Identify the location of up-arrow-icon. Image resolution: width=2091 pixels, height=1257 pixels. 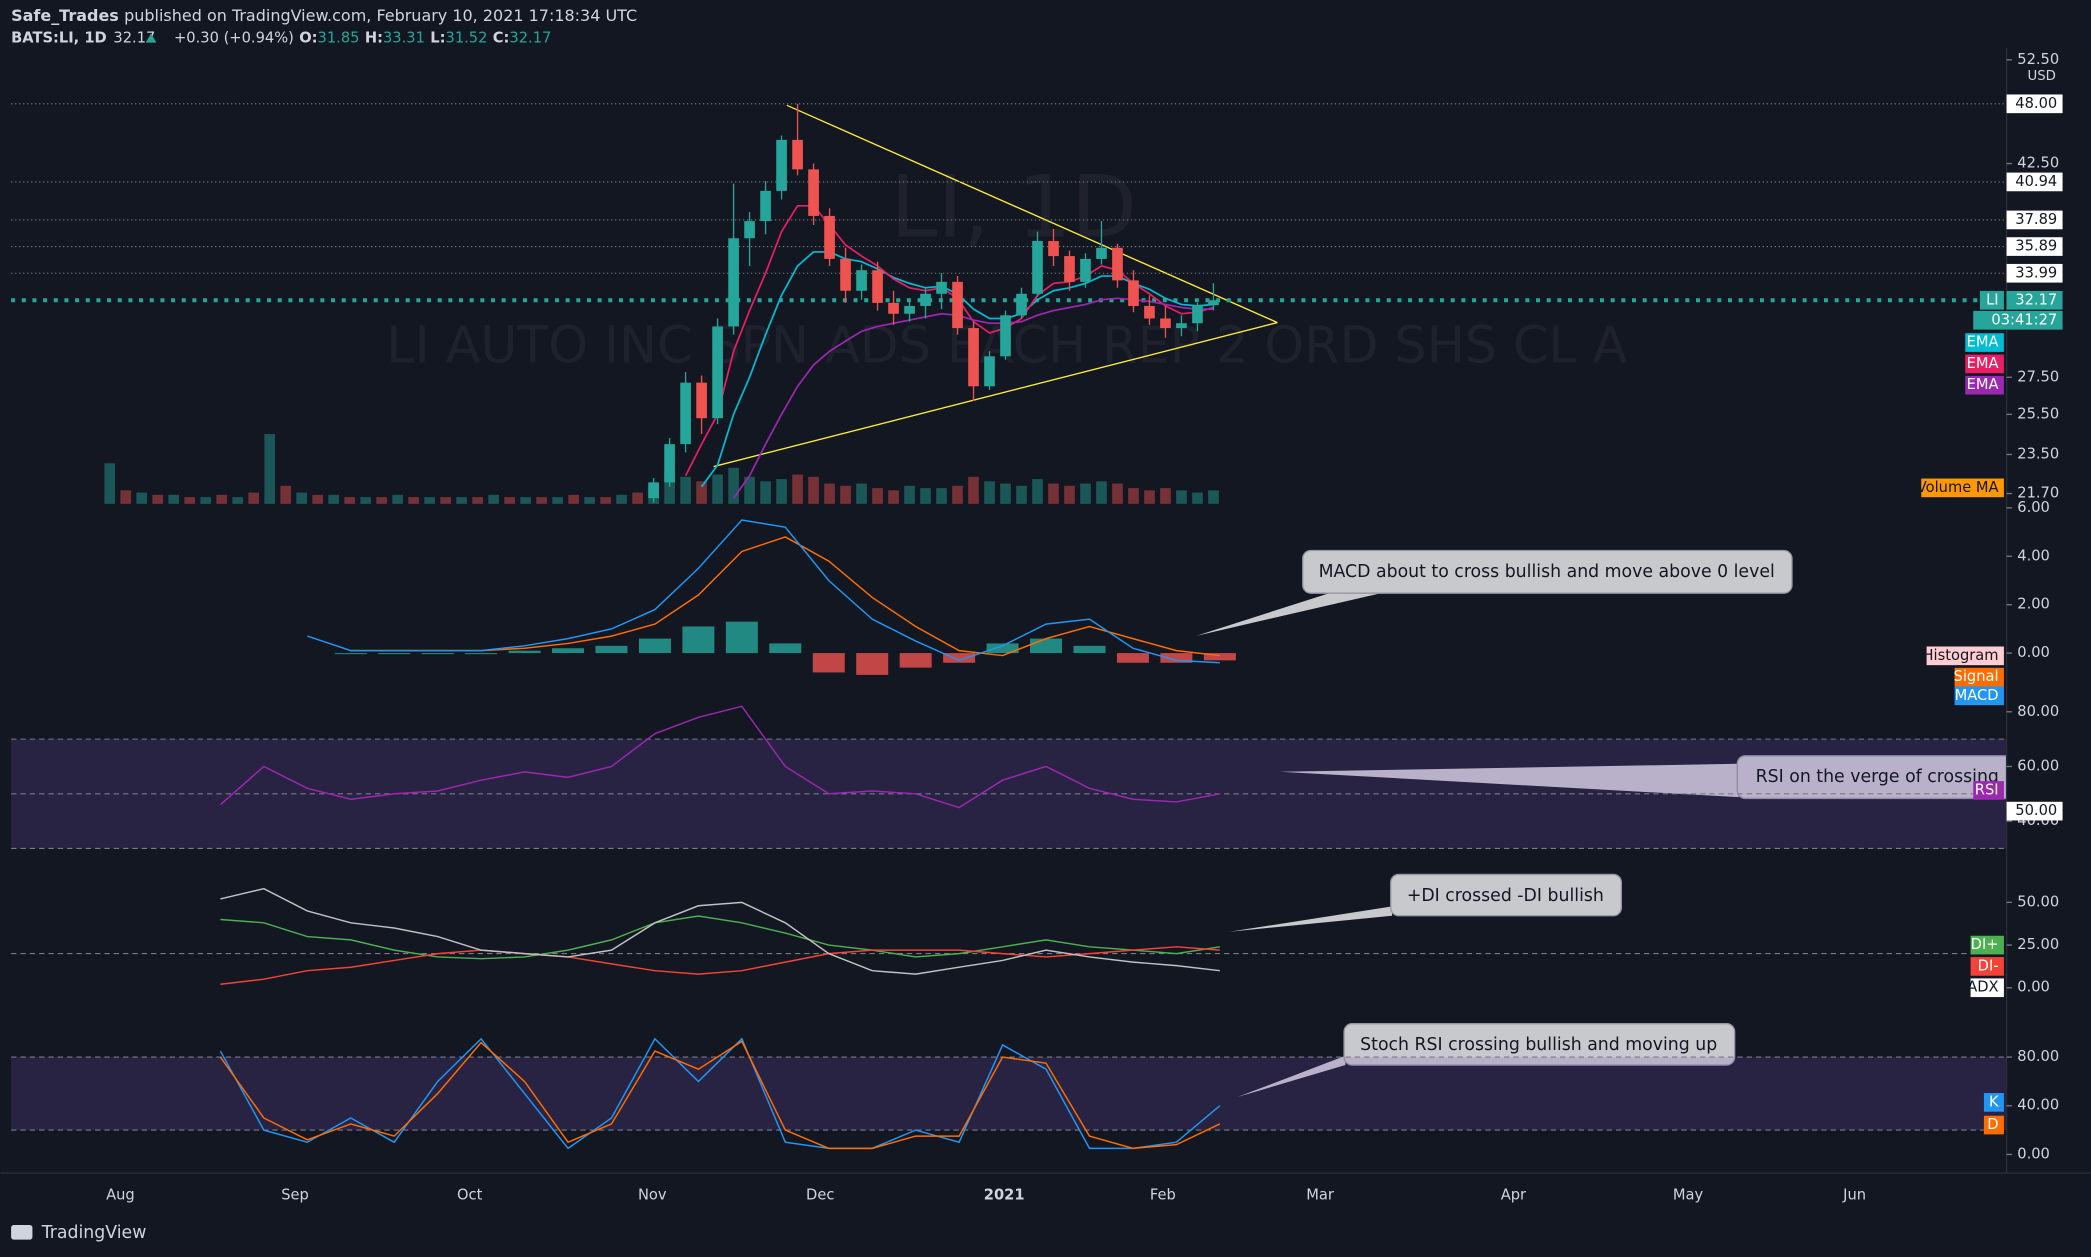
(151, 38).